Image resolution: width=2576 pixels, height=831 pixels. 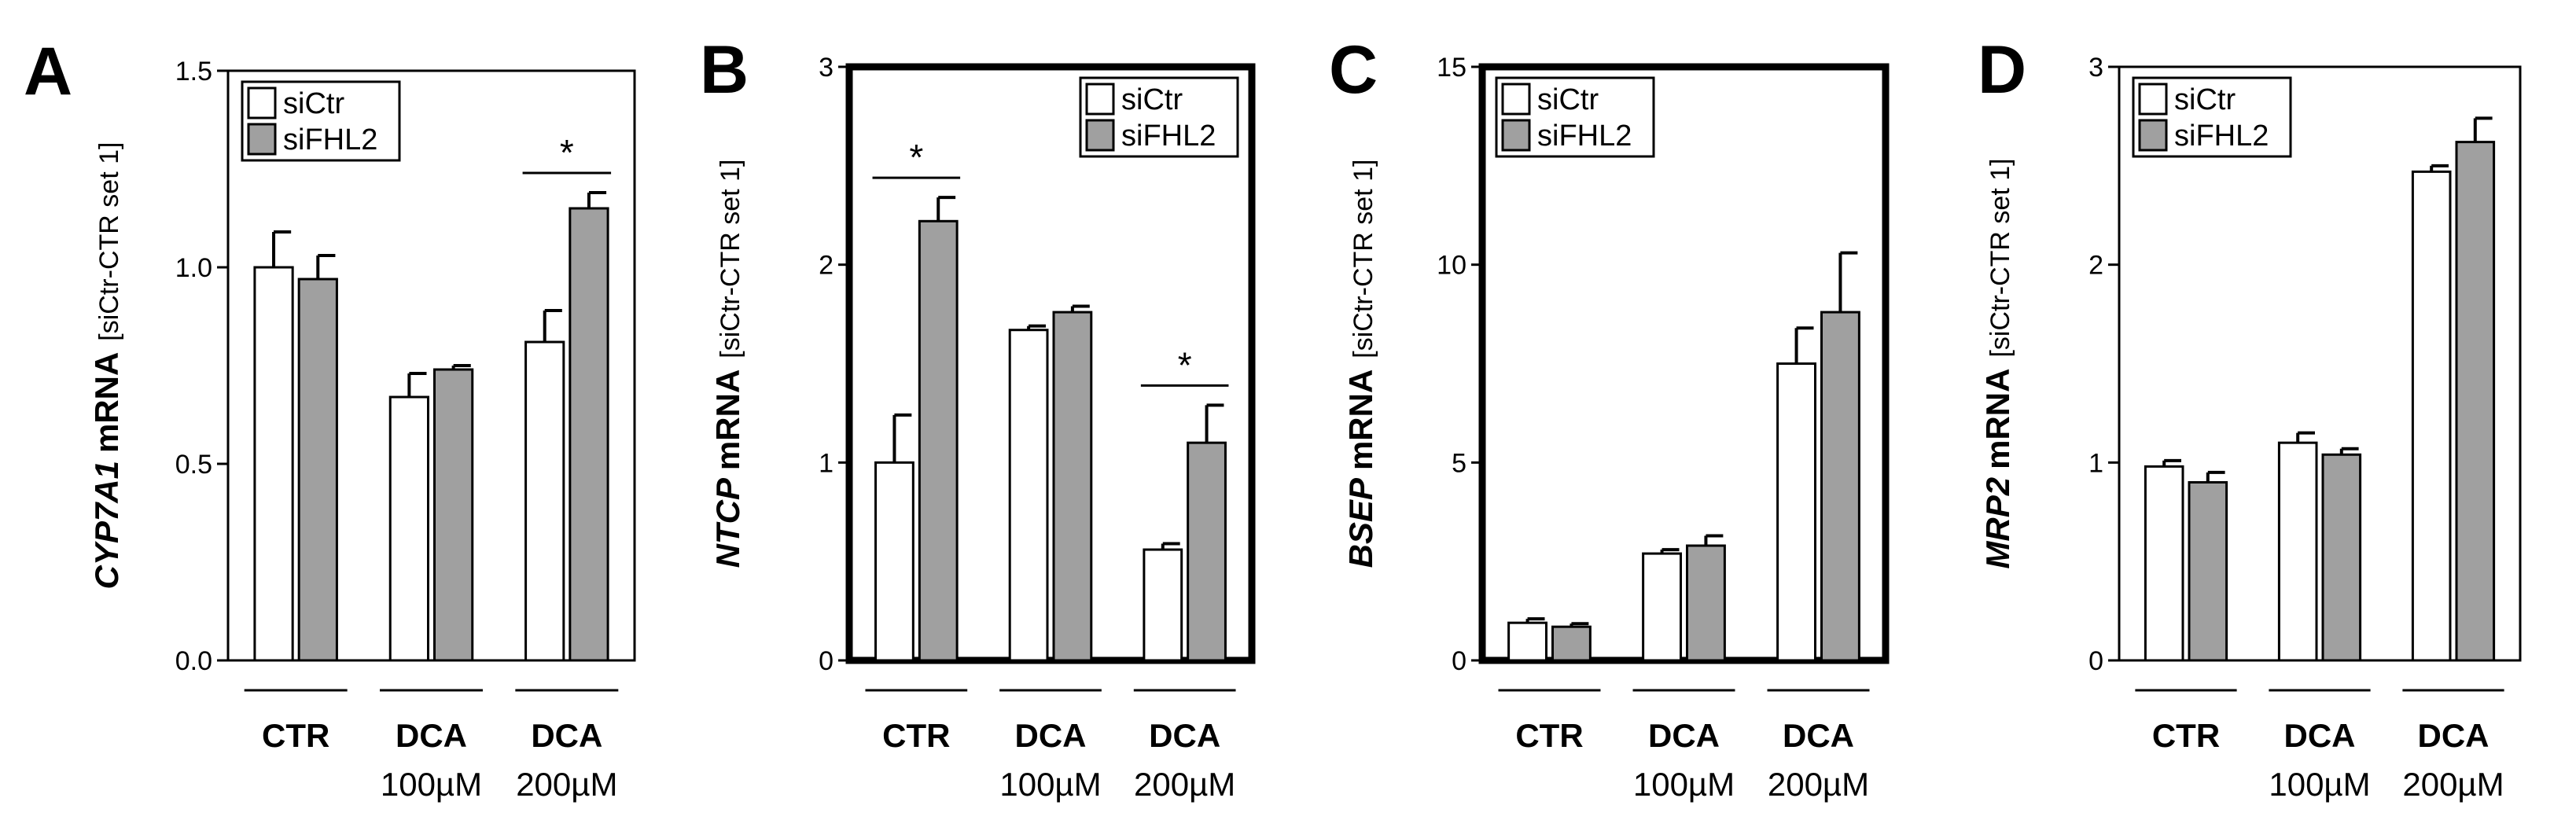 What do you see at coordinates (106, 525) in the screenshot?
I see `y-axis-label-gene: CYP7A1` at bounding box center [106, 525].